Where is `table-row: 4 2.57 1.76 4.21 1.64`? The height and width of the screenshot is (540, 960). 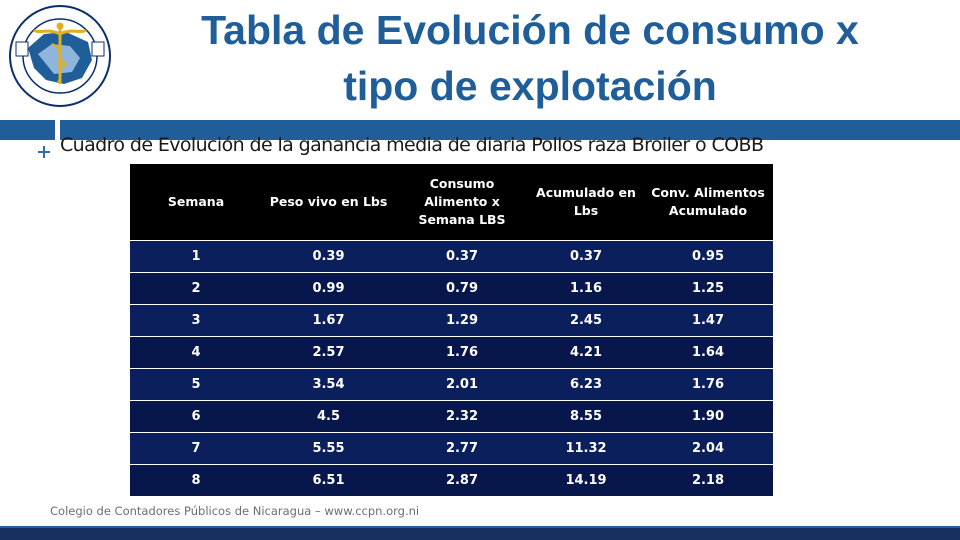 table-row: 4 2.57 1.76 4.21 1.64 is located at coordinates (451, 351).